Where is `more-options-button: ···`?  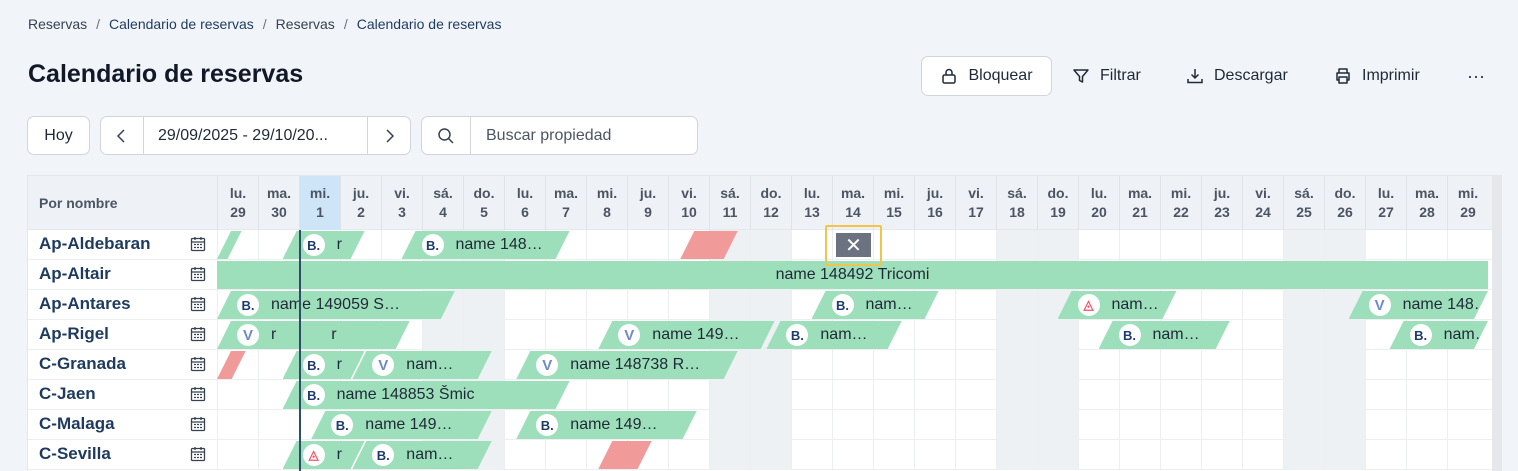
more-options-button: ··· is located at coordinates (1476, 75).